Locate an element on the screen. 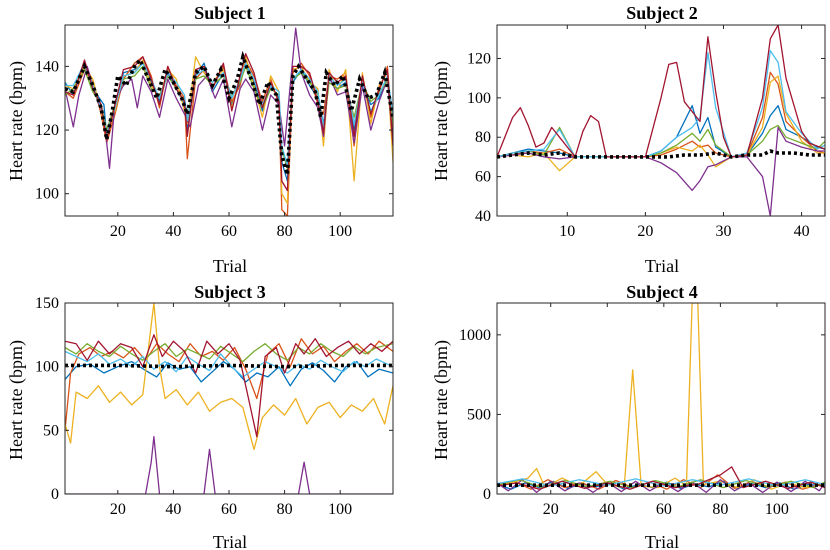  subject-1-x-tick-label: 40 is located at coordinates (173, 231).